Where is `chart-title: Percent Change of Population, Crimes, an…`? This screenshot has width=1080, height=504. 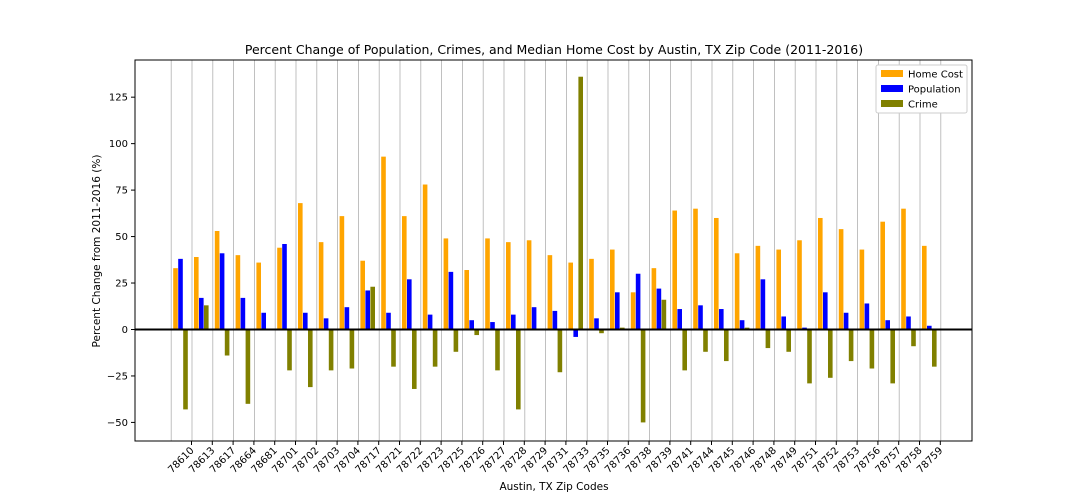 chart-title: Percent Change of Population, Crimes, an… is located at coordinates (554, 49).